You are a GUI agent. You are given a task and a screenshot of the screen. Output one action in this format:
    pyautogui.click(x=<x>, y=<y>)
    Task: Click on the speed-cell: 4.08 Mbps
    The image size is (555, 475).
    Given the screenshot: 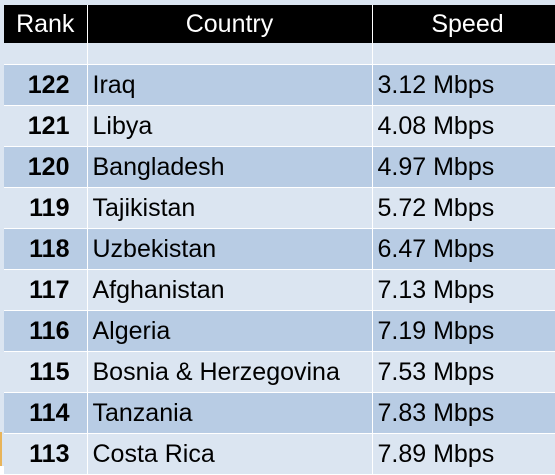 What is the action you would take?
    pyautogui.click(x=463, y=126)
    